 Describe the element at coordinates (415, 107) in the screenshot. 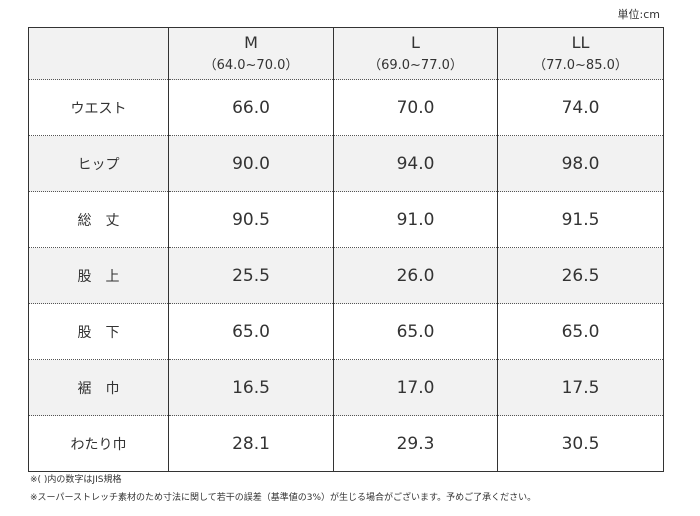

I see `cell-value: 70.0` at that location.